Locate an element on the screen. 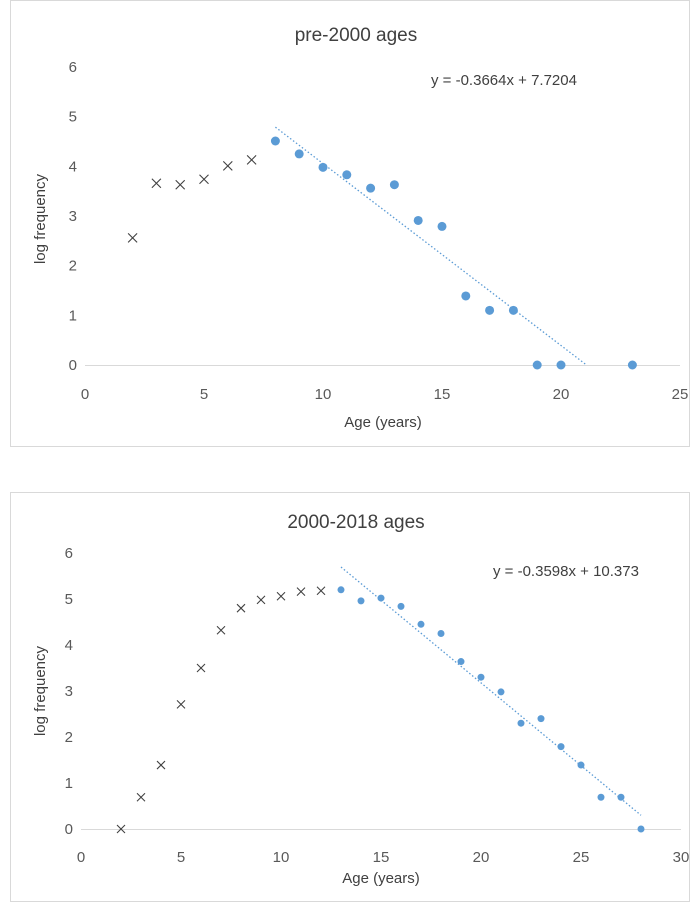 Image resolution: width=691 pixels, height=905 pixels. trendline-equation: y = -0.3598x + 10.373 is located at coordinates (566, 571).